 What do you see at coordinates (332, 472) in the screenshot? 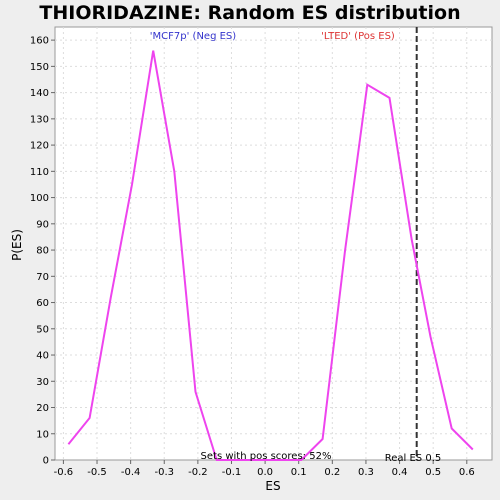
I see `x-tick-label: 0.2` at bounding box center [332, 472].